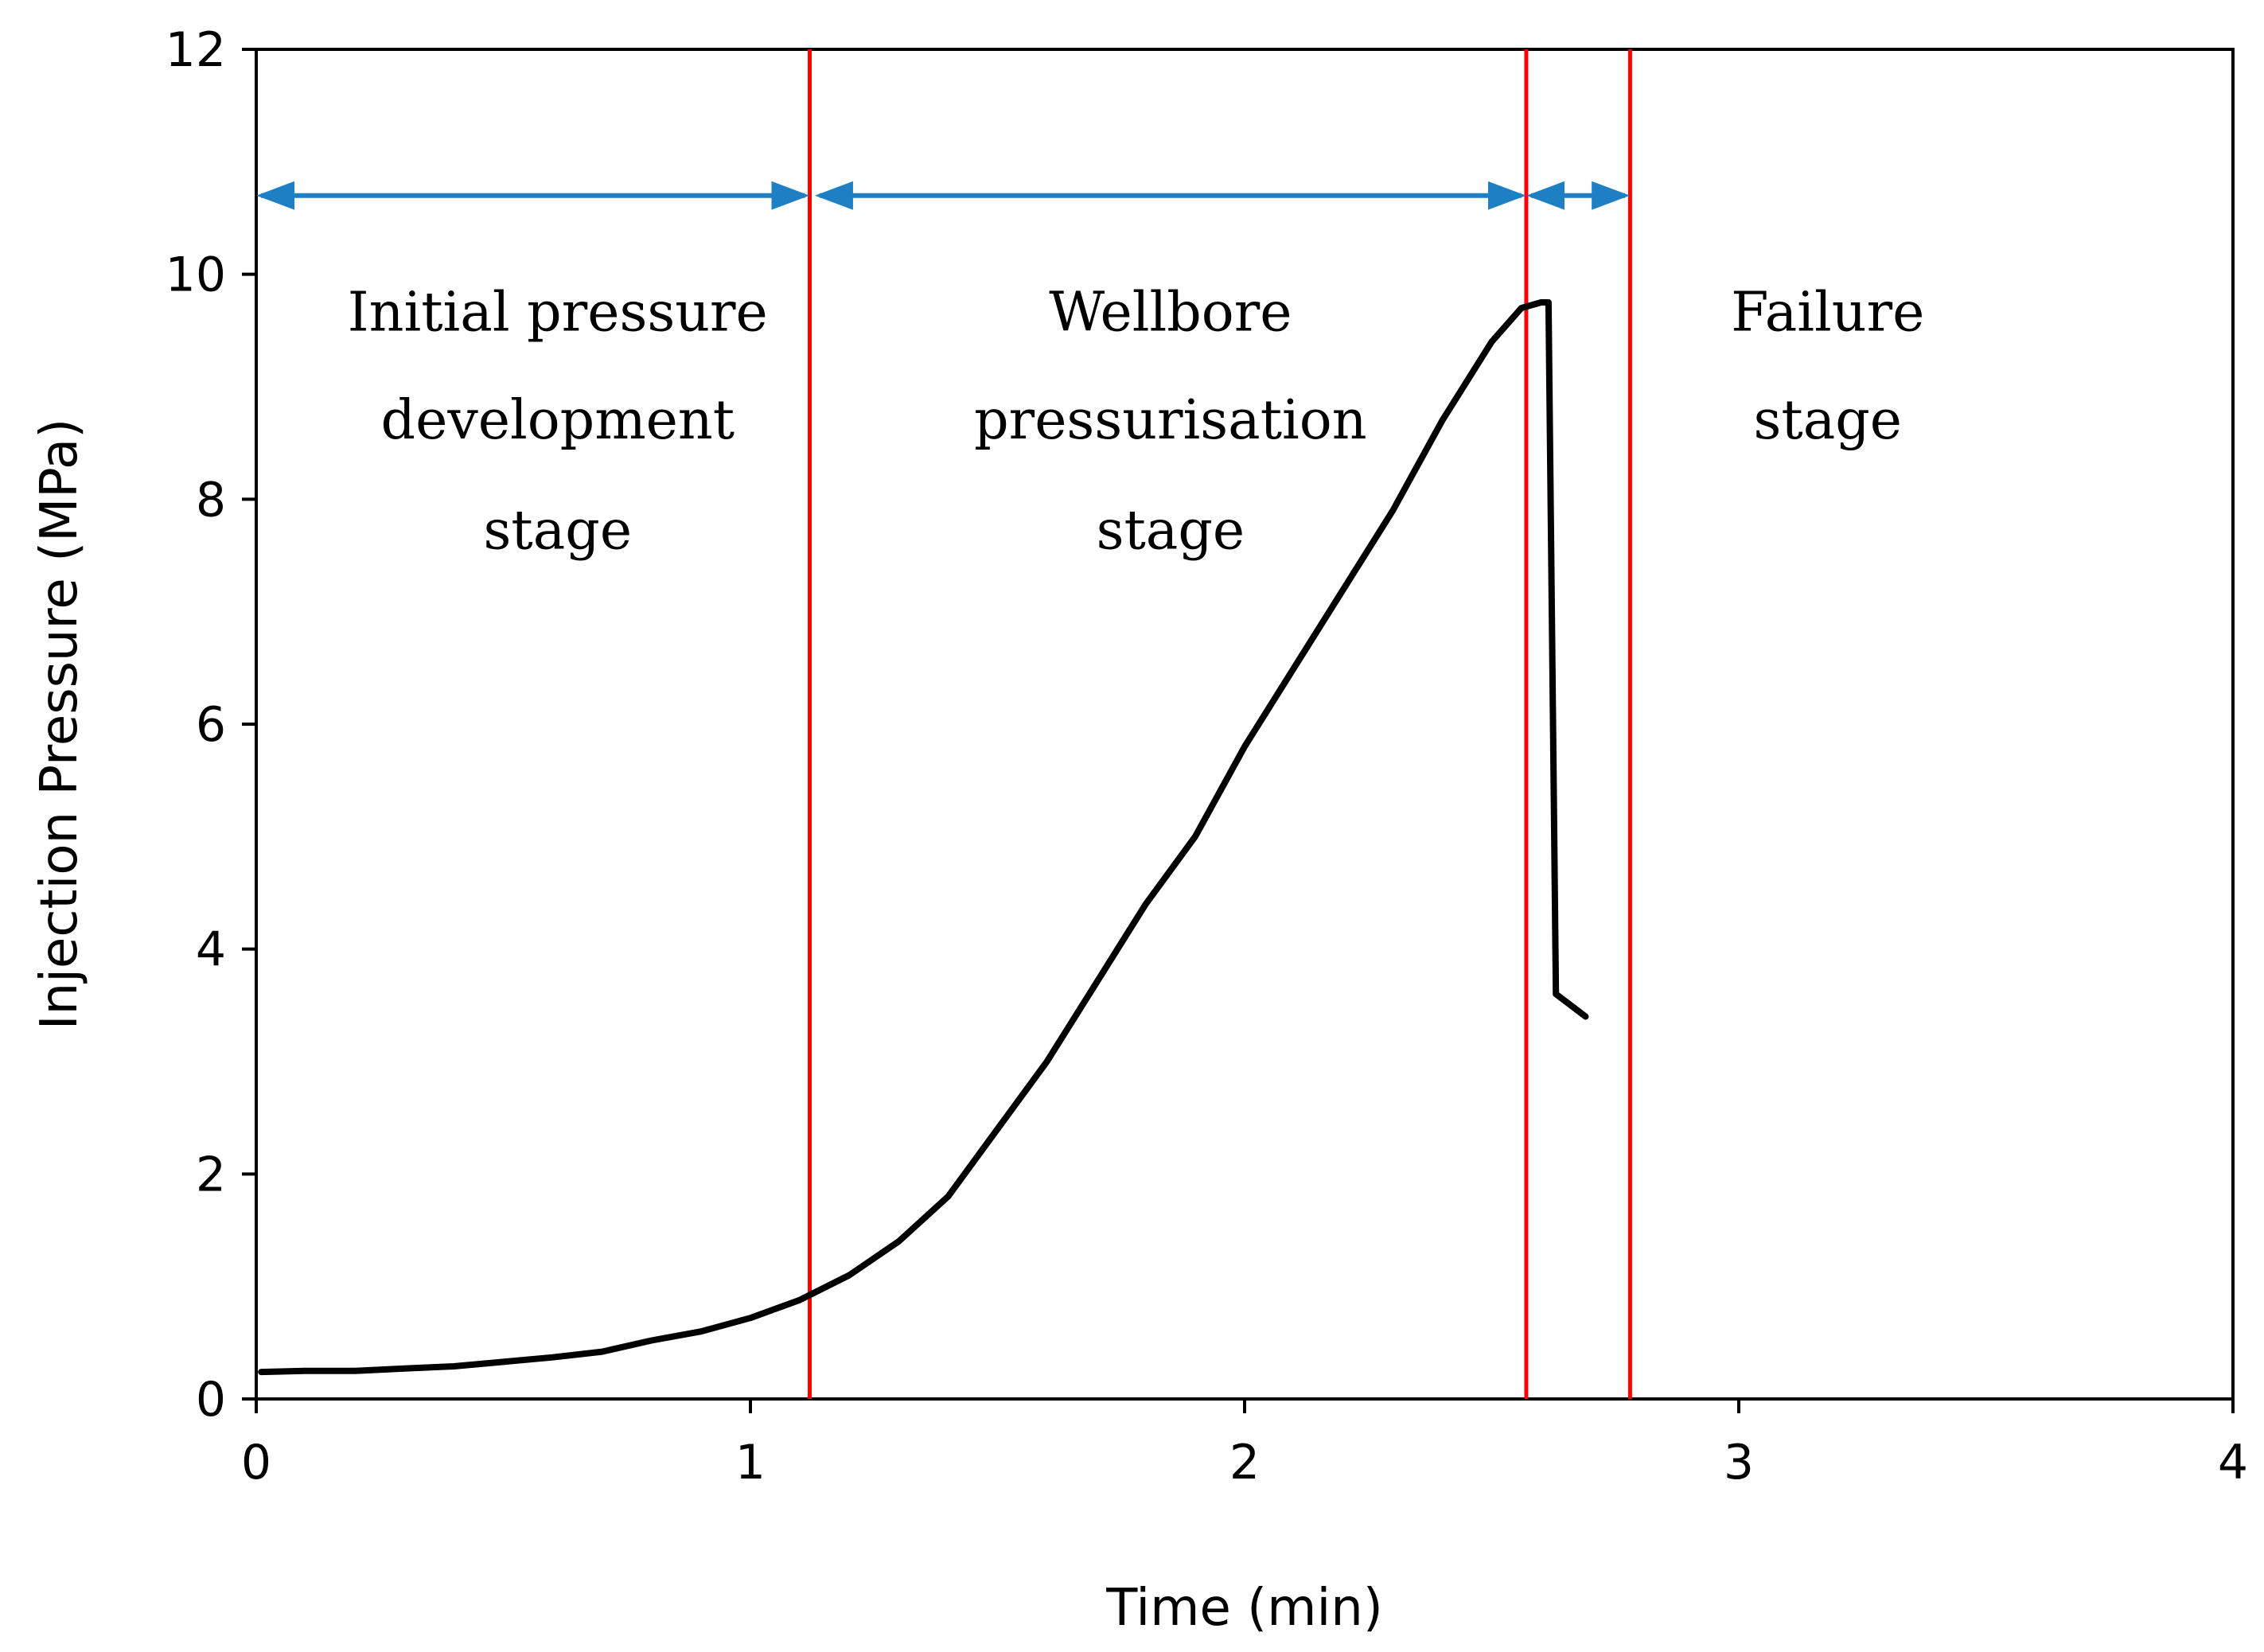 The height and width of the screenshot is (1652, 2264). Describe the element at coordinates (558, 313) in the screenshot. I see `stage-label-initial-line-0: Initial pressure` at that location.